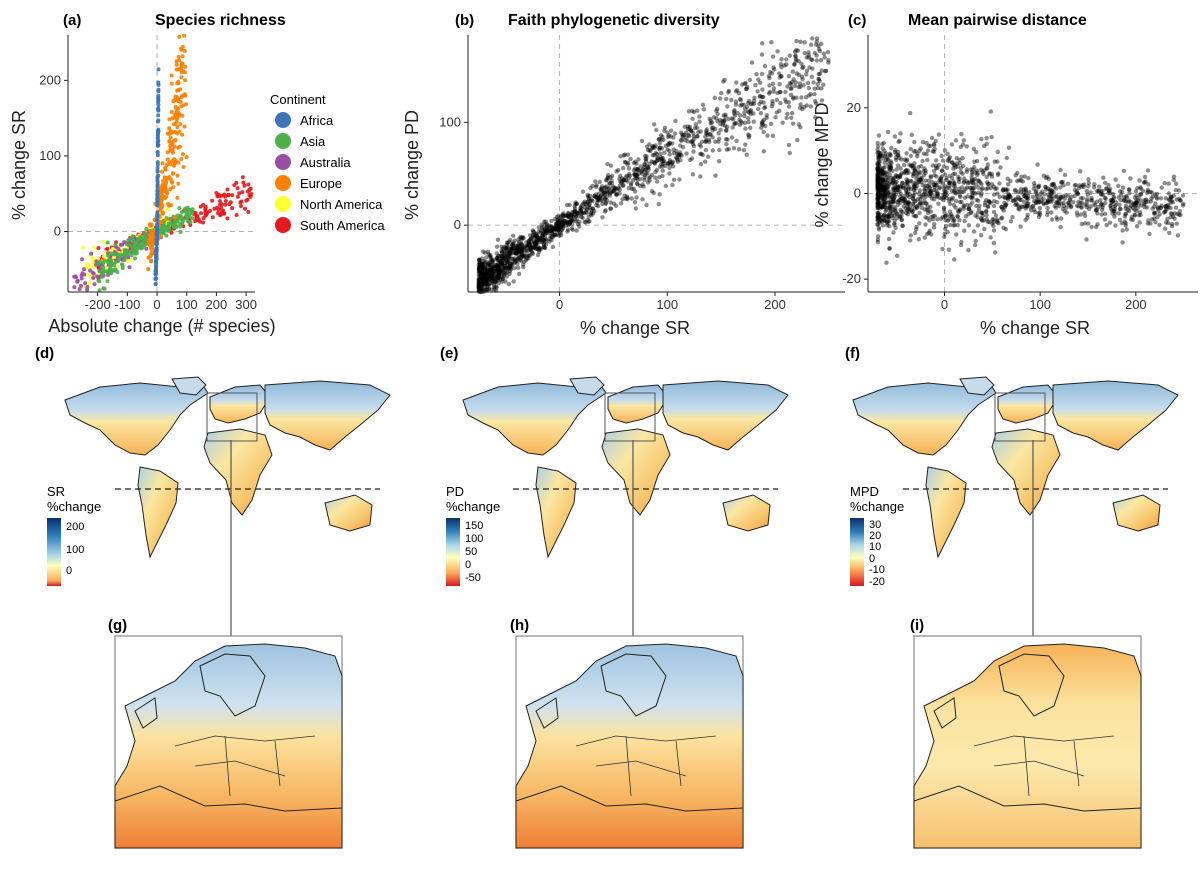 Image resolution: width=1201 pixels, height=881 pixels. Describe the element at coordinates (321, 183) in the screenshot. I see `legend-item-label: Europe` at that location.